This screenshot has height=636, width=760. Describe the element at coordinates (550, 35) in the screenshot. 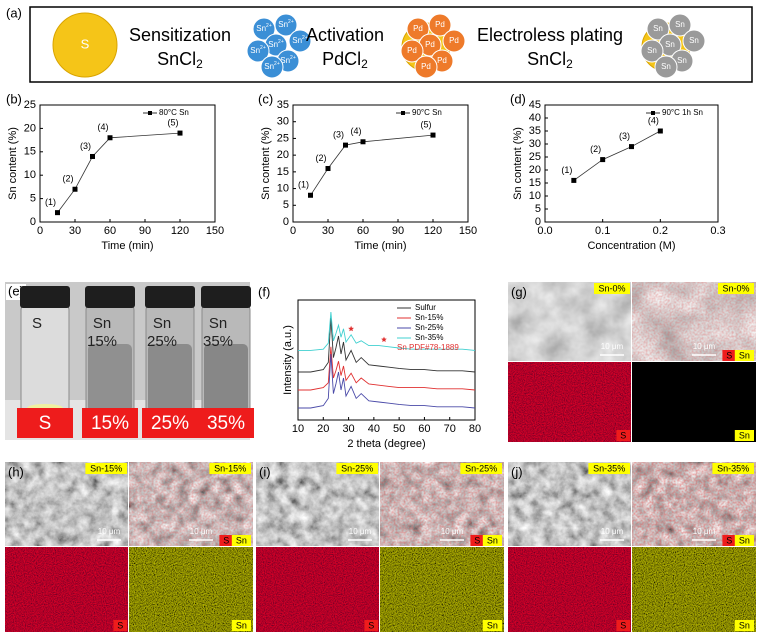

I see `step-name: Electroless plating` at that location.